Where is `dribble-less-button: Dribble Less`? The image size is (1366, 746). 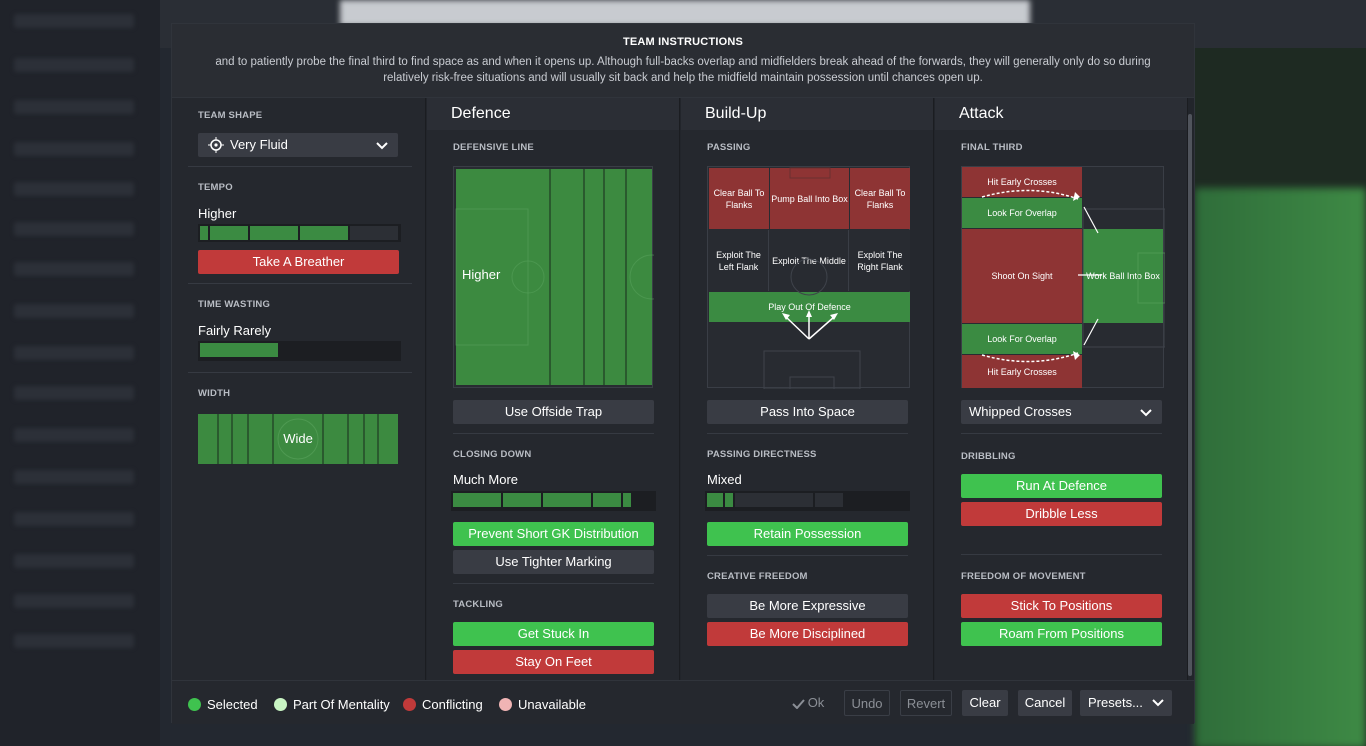 dribble-less-button: Dribble Less is located at coordinates (1061, 514).